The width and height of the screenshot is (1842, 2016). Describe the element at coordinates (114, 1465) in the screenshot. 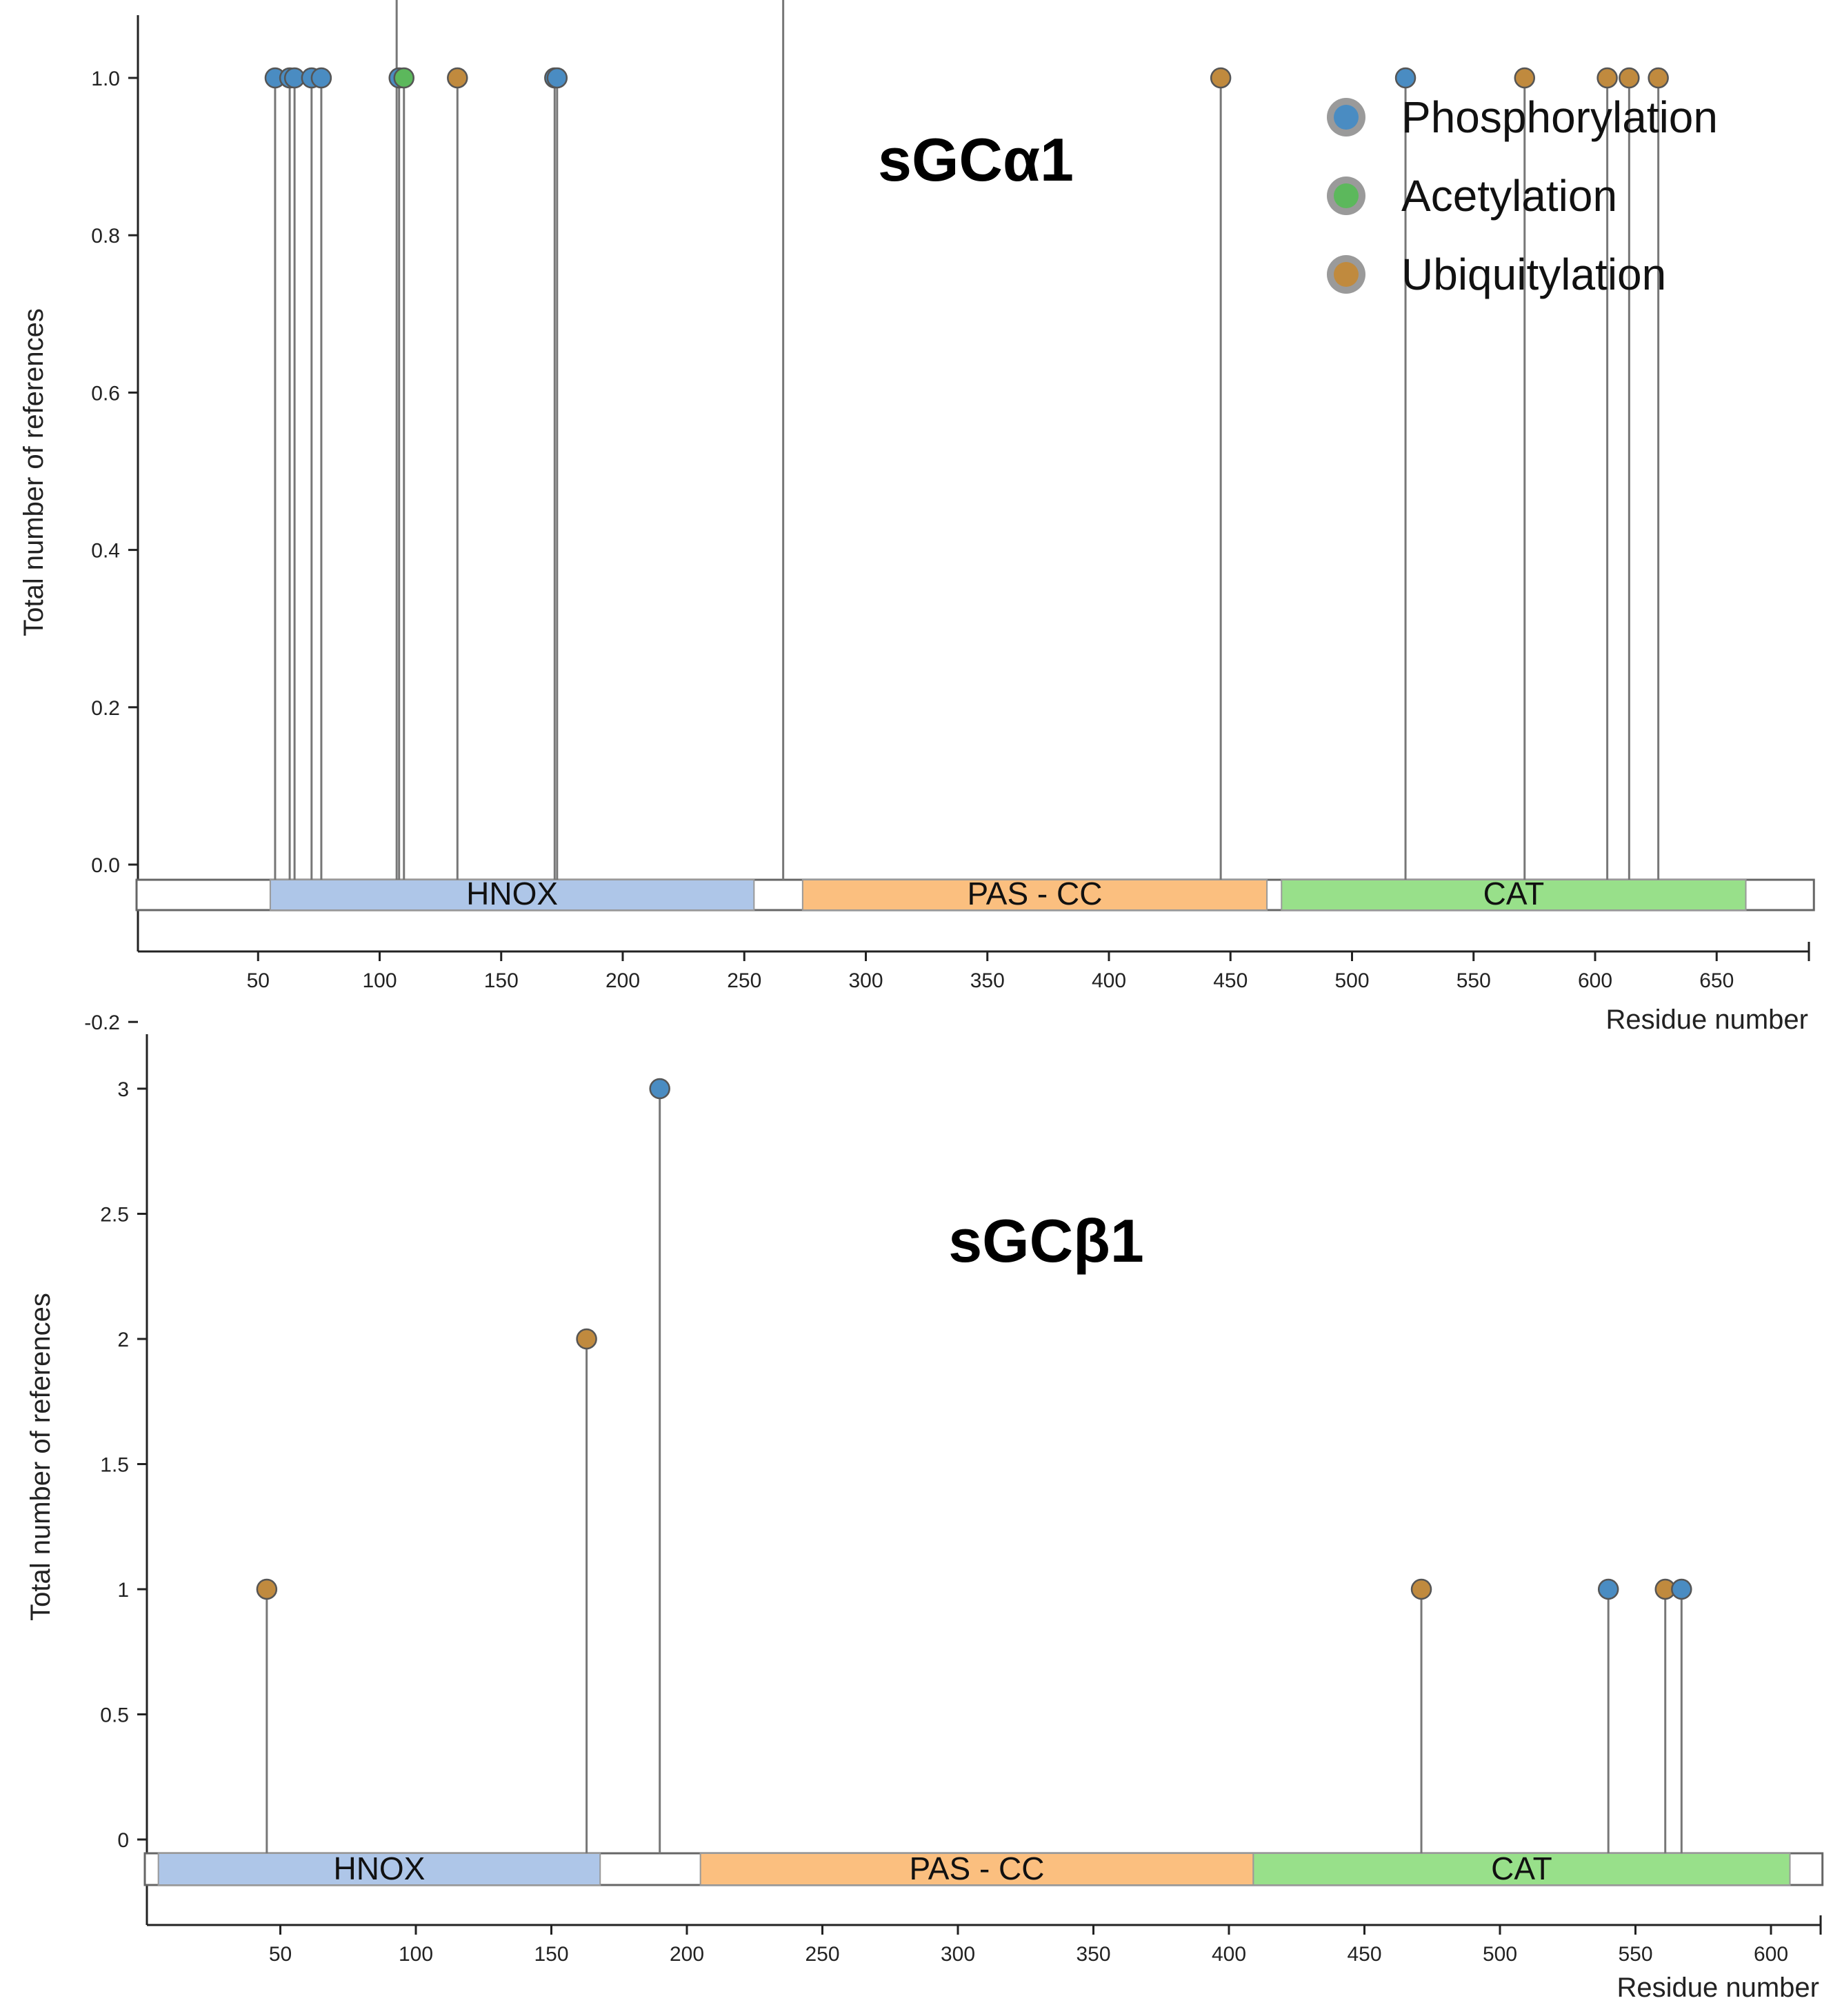

I see `y-tick-label: 1.5` at that location.